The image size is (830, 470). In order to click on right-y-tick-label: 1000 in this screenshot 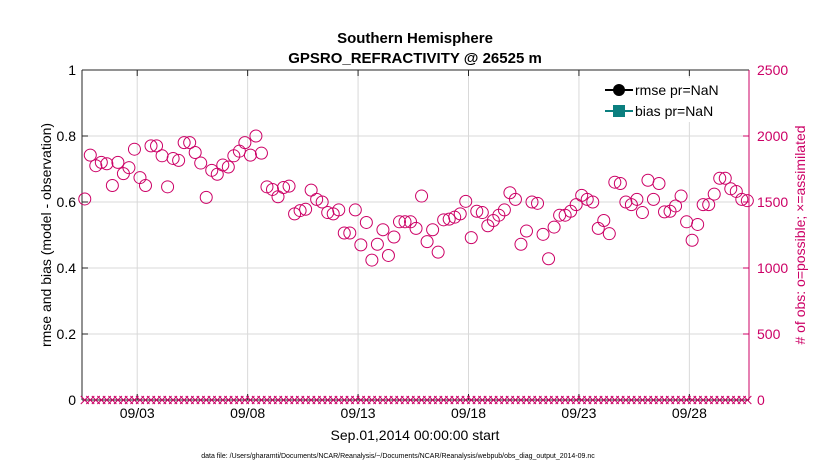, I will do `click(772, 268)`.